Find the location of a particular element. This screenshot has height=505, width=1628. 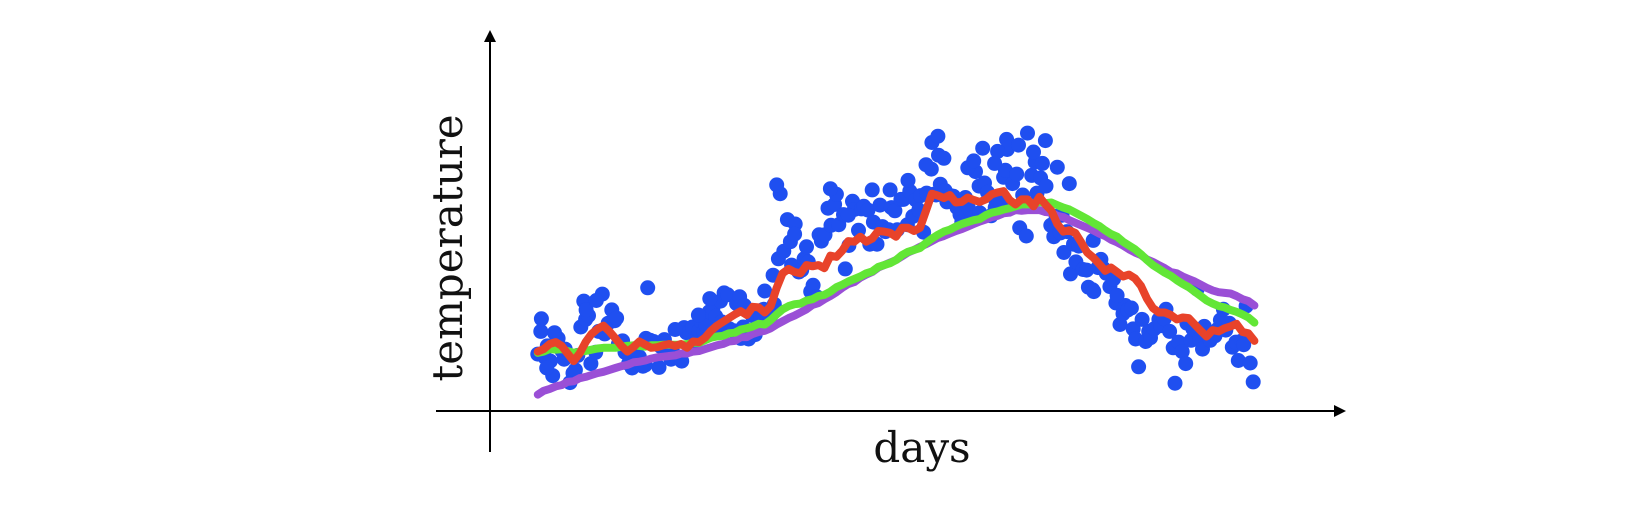

x-axis-label: days is located at coordinates (921, 447).